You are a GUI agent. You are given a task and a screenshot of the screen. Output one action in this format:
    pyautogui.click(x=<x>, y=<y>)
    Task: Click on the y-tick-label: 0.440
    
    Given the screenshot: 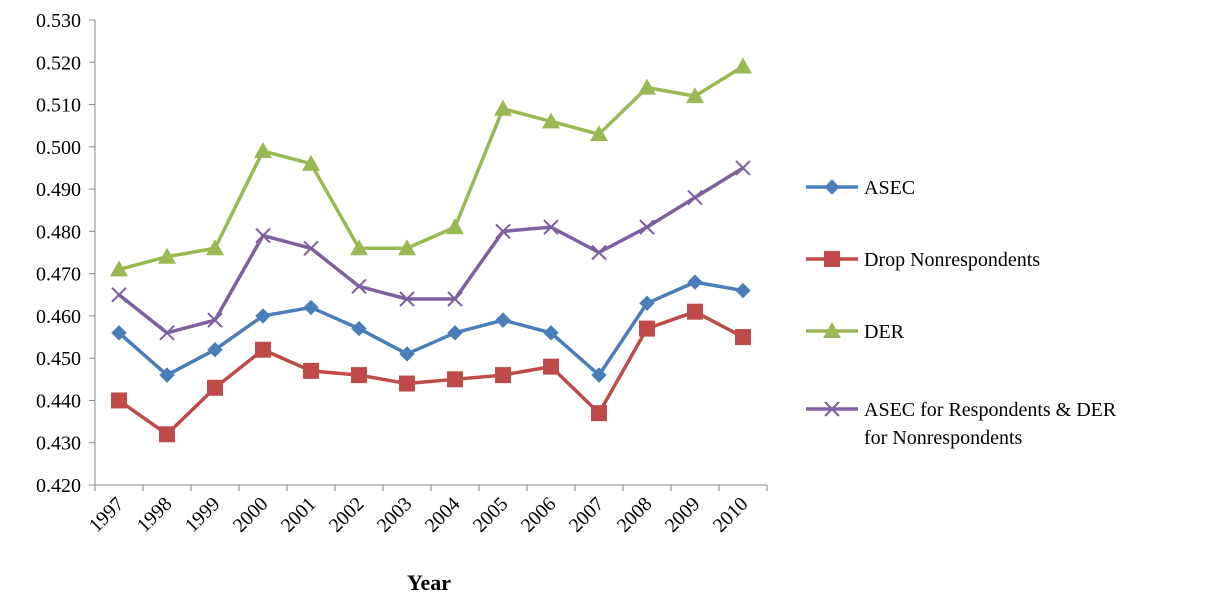 What is the action you would take?
    pyautogui.click(x=58, y=401)
    